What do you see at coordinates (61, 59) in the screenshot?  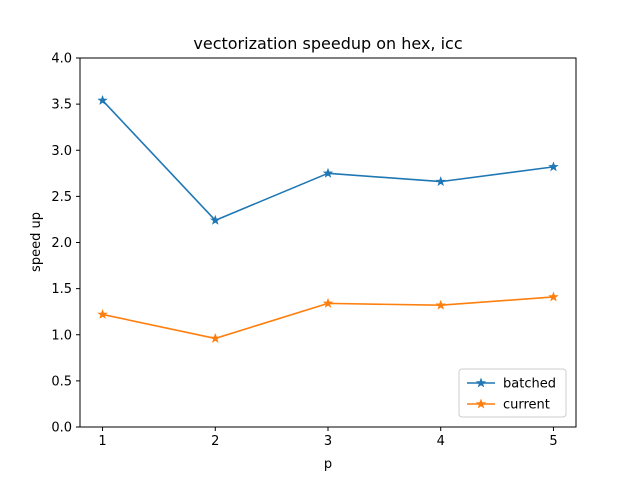 I see `y-tick-label-4.0: 4.0` at bounding box center [61, 59].